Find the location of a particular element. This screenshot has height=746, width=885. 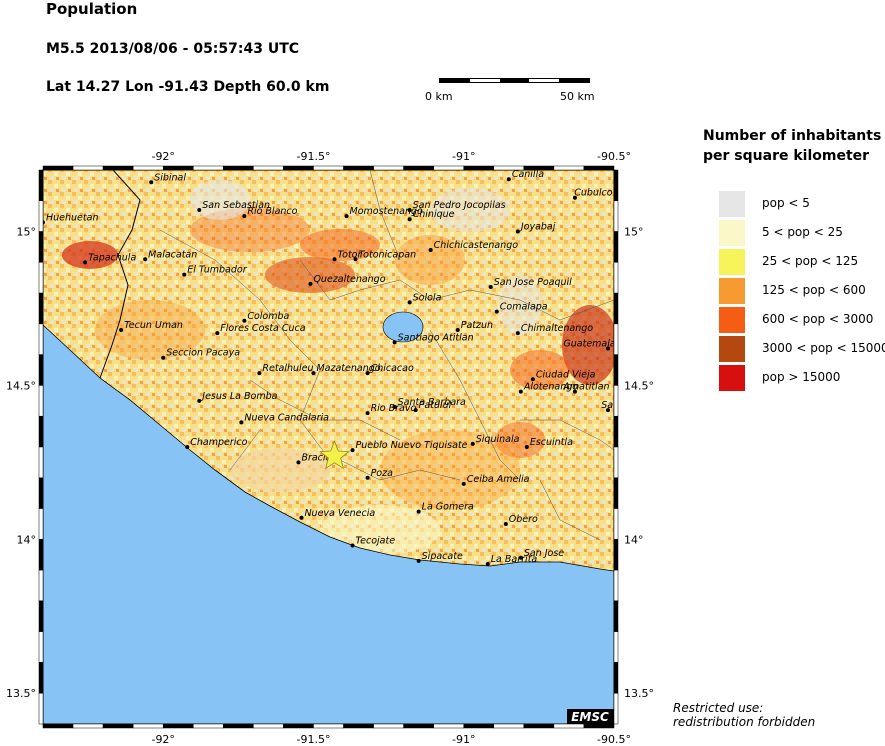

legend-label: 600 < pop < 3000 is located at coordinates (818, 319).